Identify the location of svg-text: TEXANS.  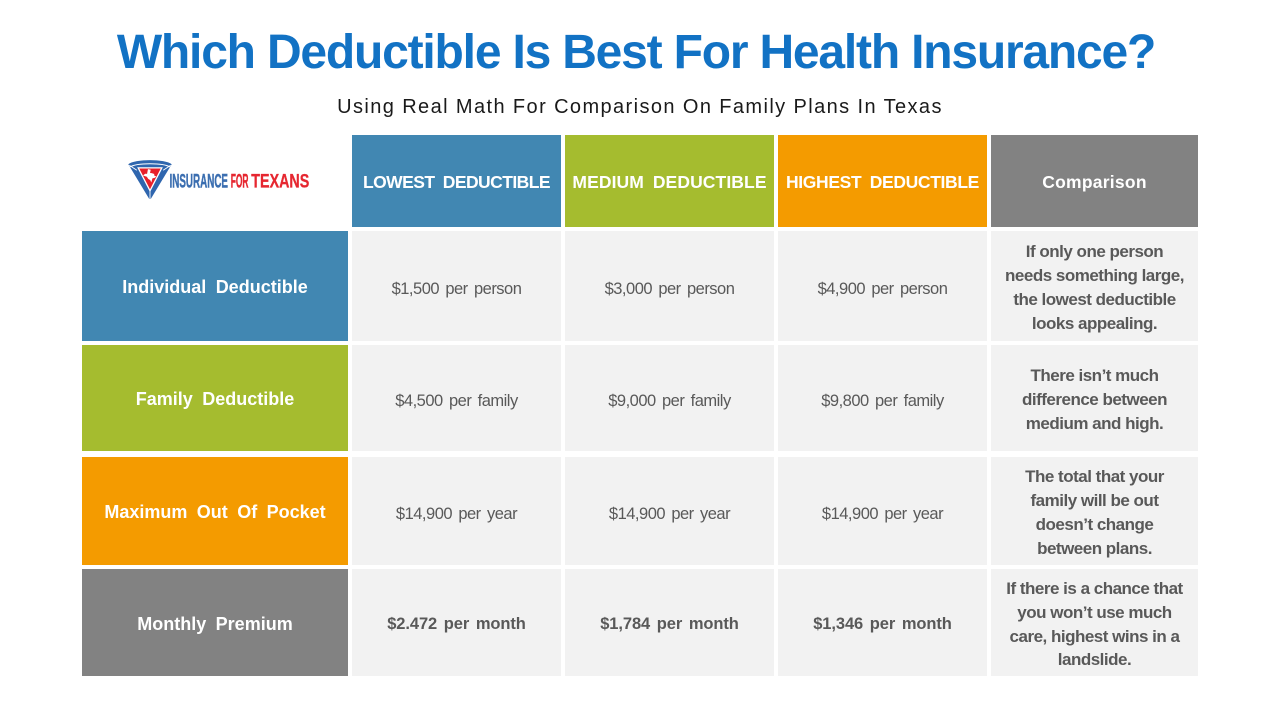
(280, 182).